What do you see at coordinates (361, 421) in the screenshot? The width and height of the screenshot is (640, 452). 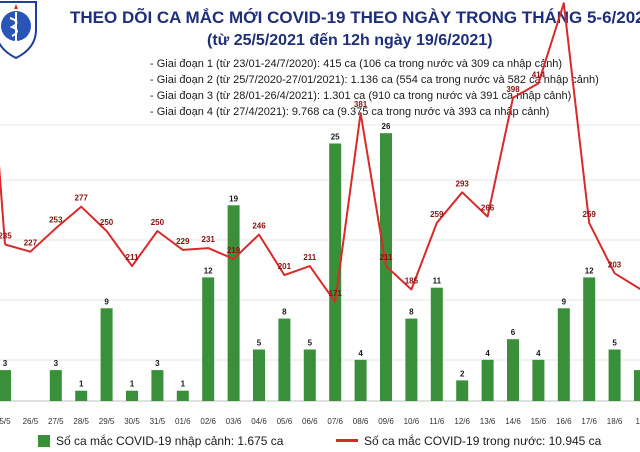 I see `x-tick-08/6: 08/6` at bounding box center [361, 421].